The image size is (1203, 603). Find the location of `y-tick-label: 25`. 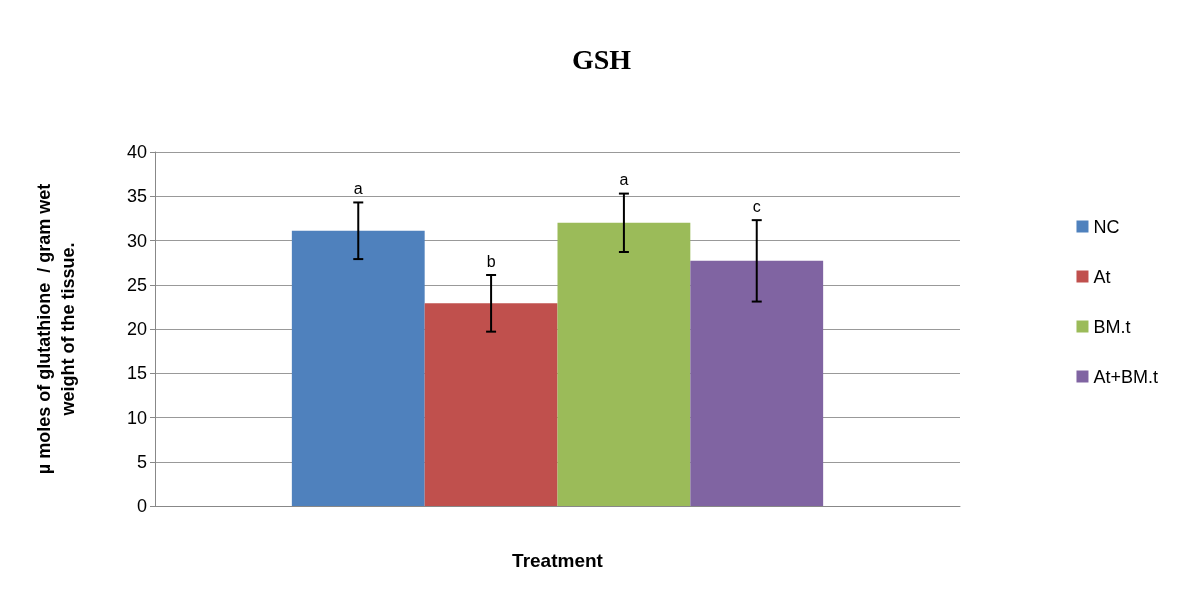

y-tick-label: 25 is located at coordinates (136, 284).